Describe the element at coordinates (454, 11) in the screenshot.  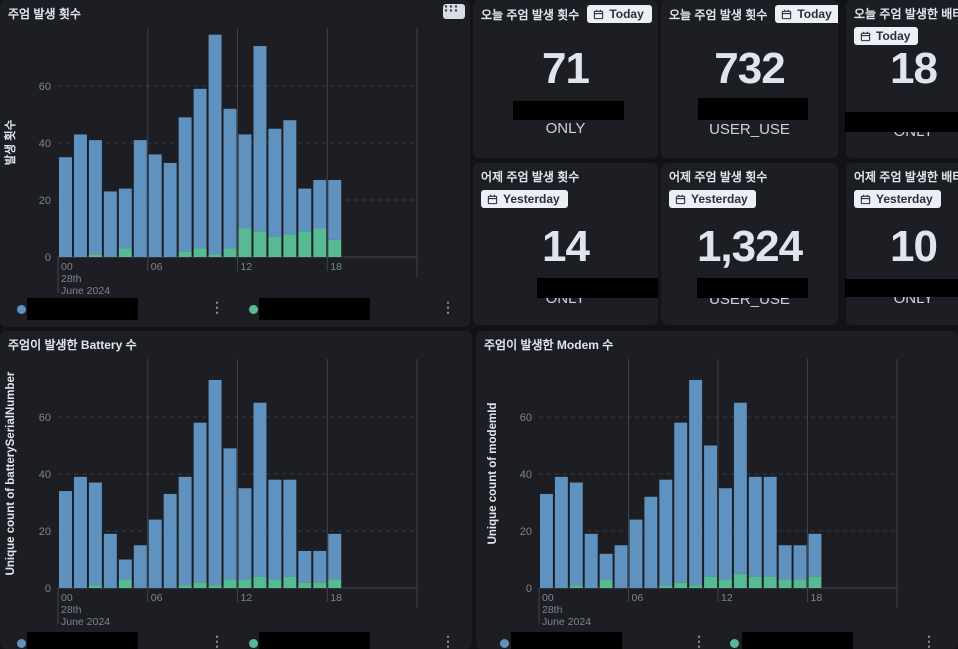
I see `panel-options-button` at that location.